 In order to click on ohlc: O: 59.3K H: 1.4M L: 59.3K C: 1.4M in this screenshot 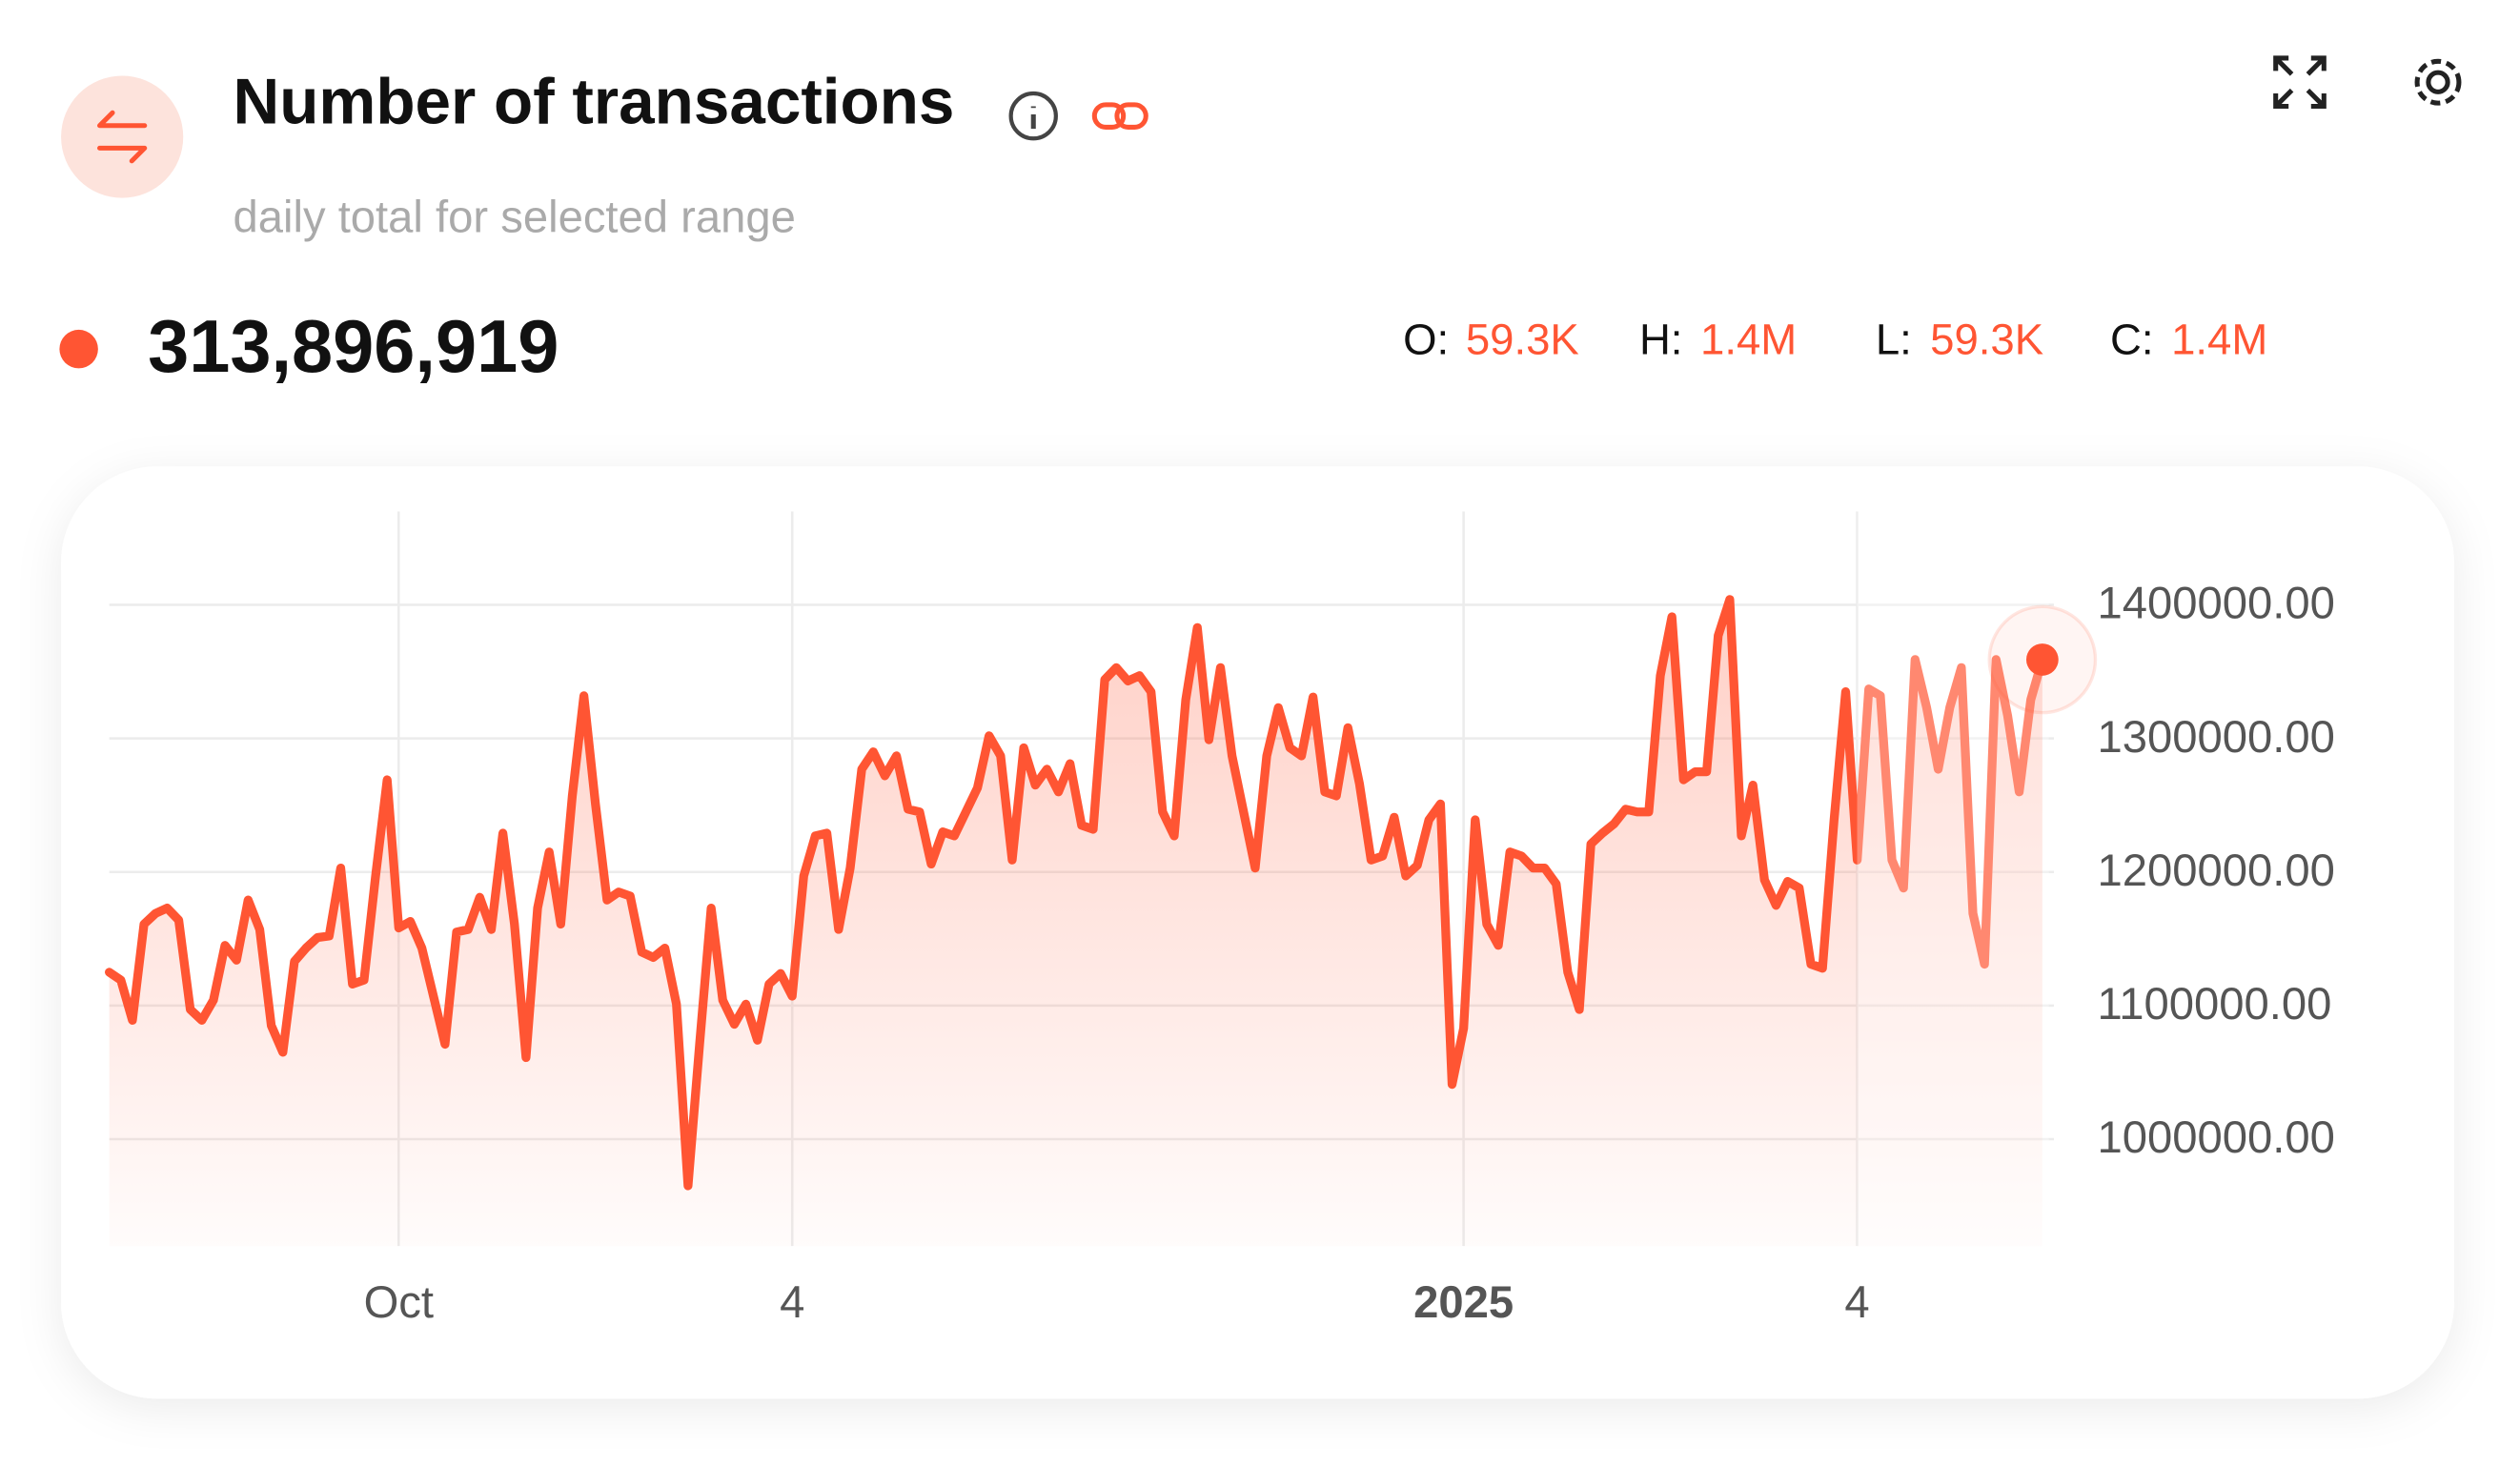, I will do `click(1835, 339)`.